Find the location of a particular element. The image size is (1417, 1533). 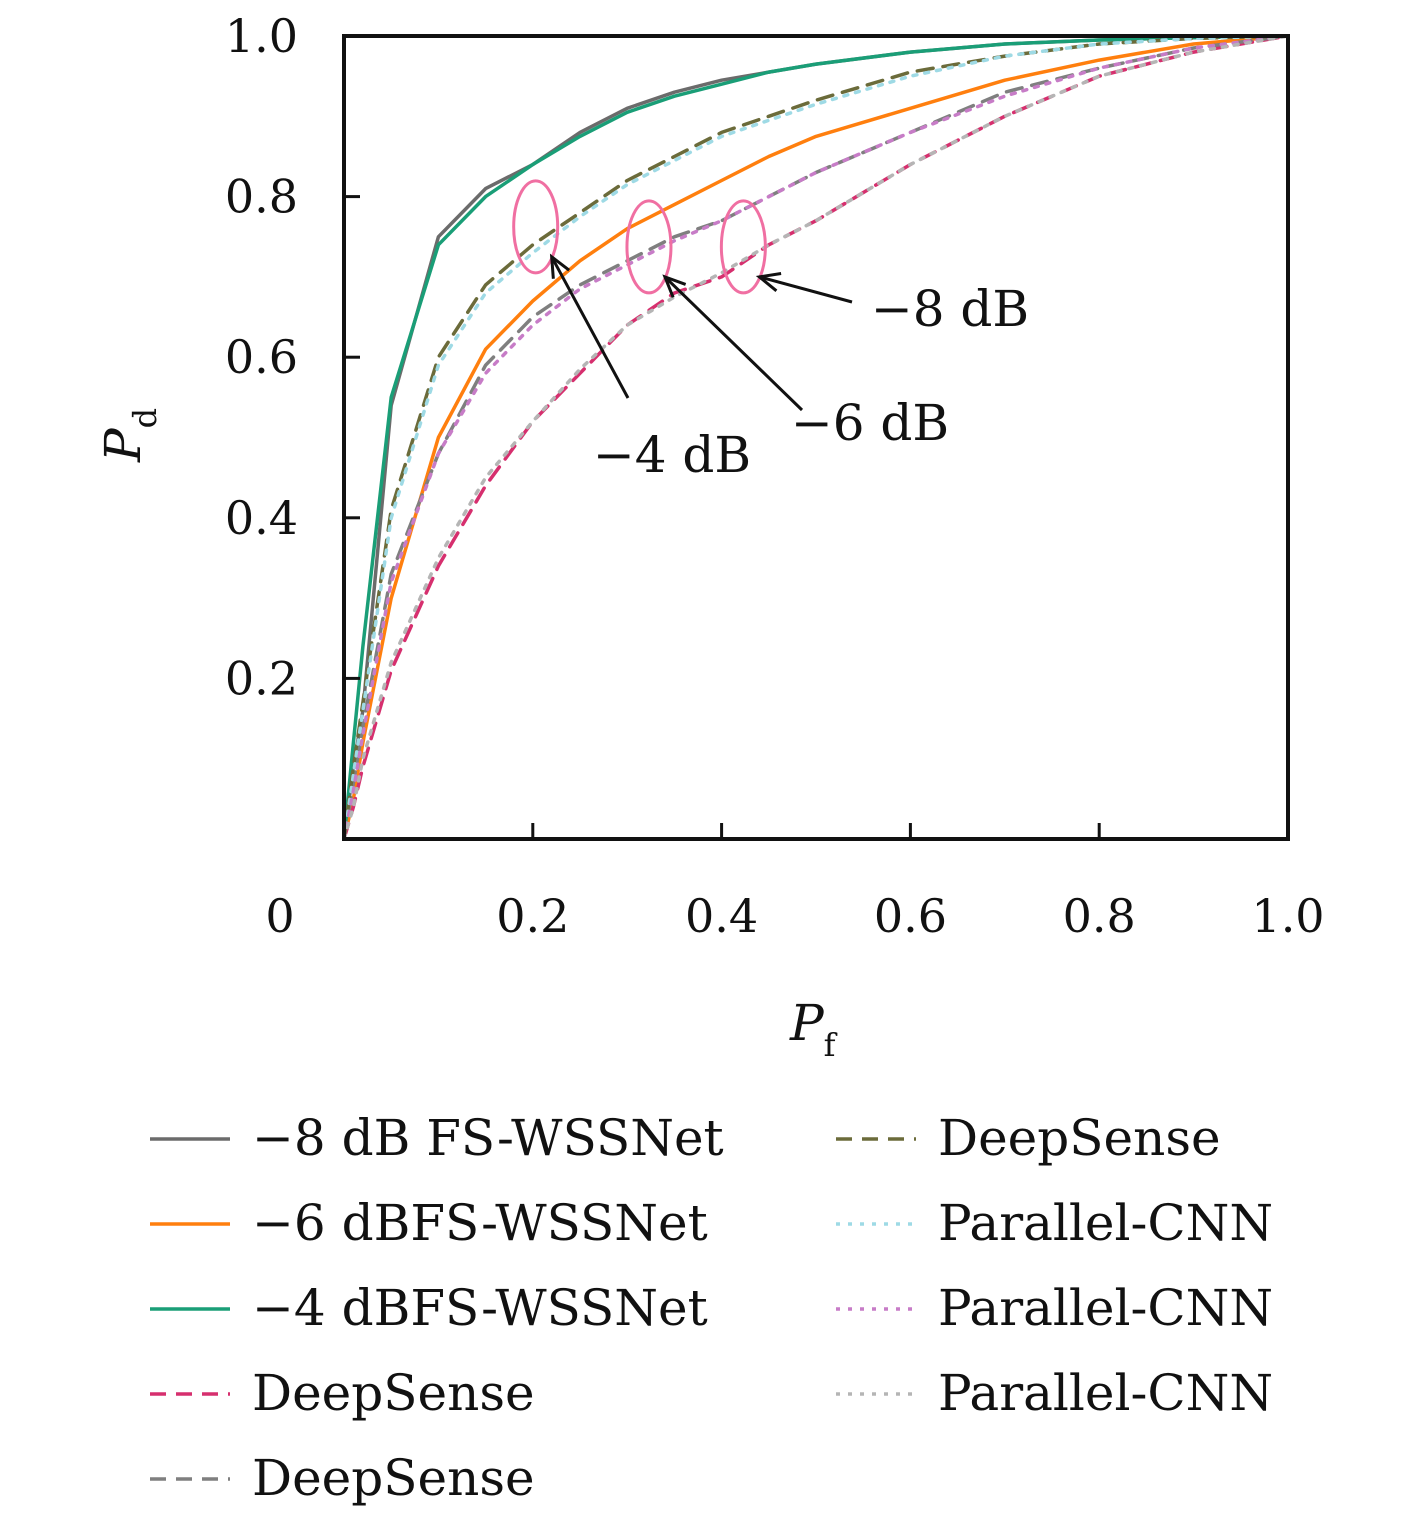

y-axis-title: Pd is located at coordinates (129, 435).